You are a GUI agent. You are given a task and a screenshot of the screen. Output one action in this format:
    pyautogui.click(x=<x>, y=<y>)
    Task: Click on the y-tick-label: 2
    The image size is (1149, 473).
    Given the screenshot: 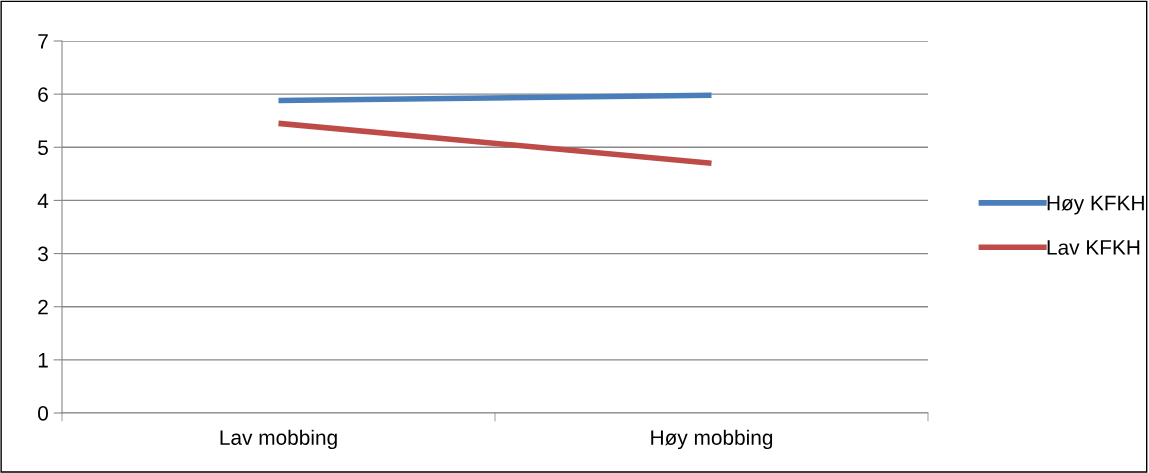 What is the action you would take?
    pyautogui.click(x=43, y=307)
    